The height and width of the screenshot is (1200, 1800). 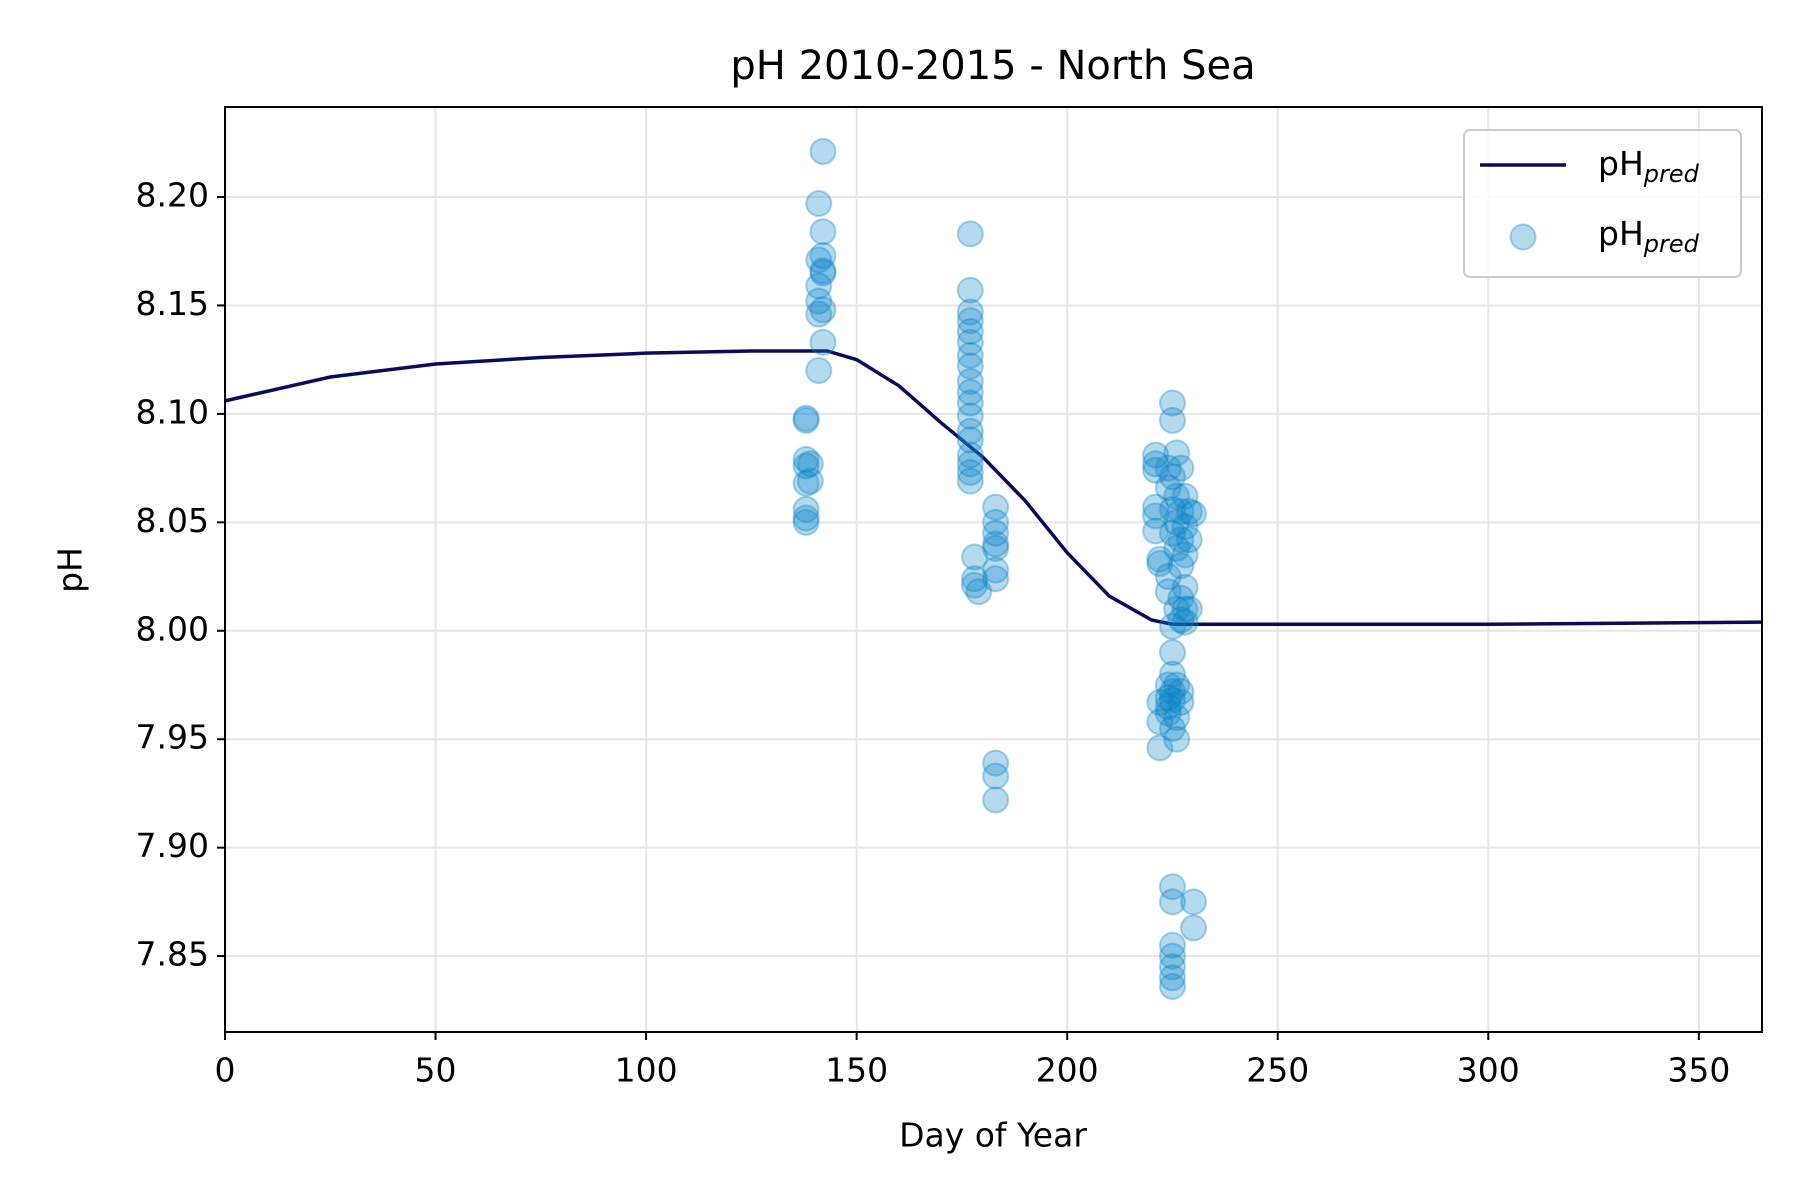 What do you see at coordinates (1602, 203) in the screenshot?
I see `legend: pHpred pHpred` at bounding box center [1602, 203].